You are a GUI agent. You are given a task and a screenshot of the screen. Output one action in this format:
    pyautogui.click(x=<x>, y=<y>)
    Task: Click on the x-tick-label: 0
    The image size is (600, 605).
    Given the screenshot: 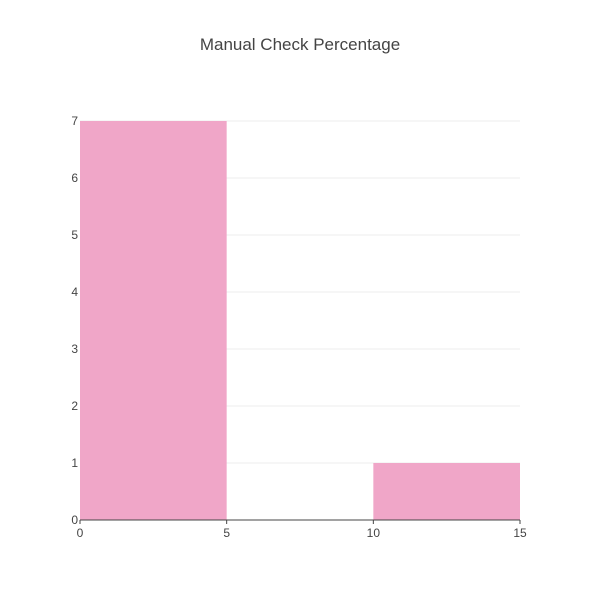 What is the action you would take?
    pyautogui.click(x=80, y=533)
    